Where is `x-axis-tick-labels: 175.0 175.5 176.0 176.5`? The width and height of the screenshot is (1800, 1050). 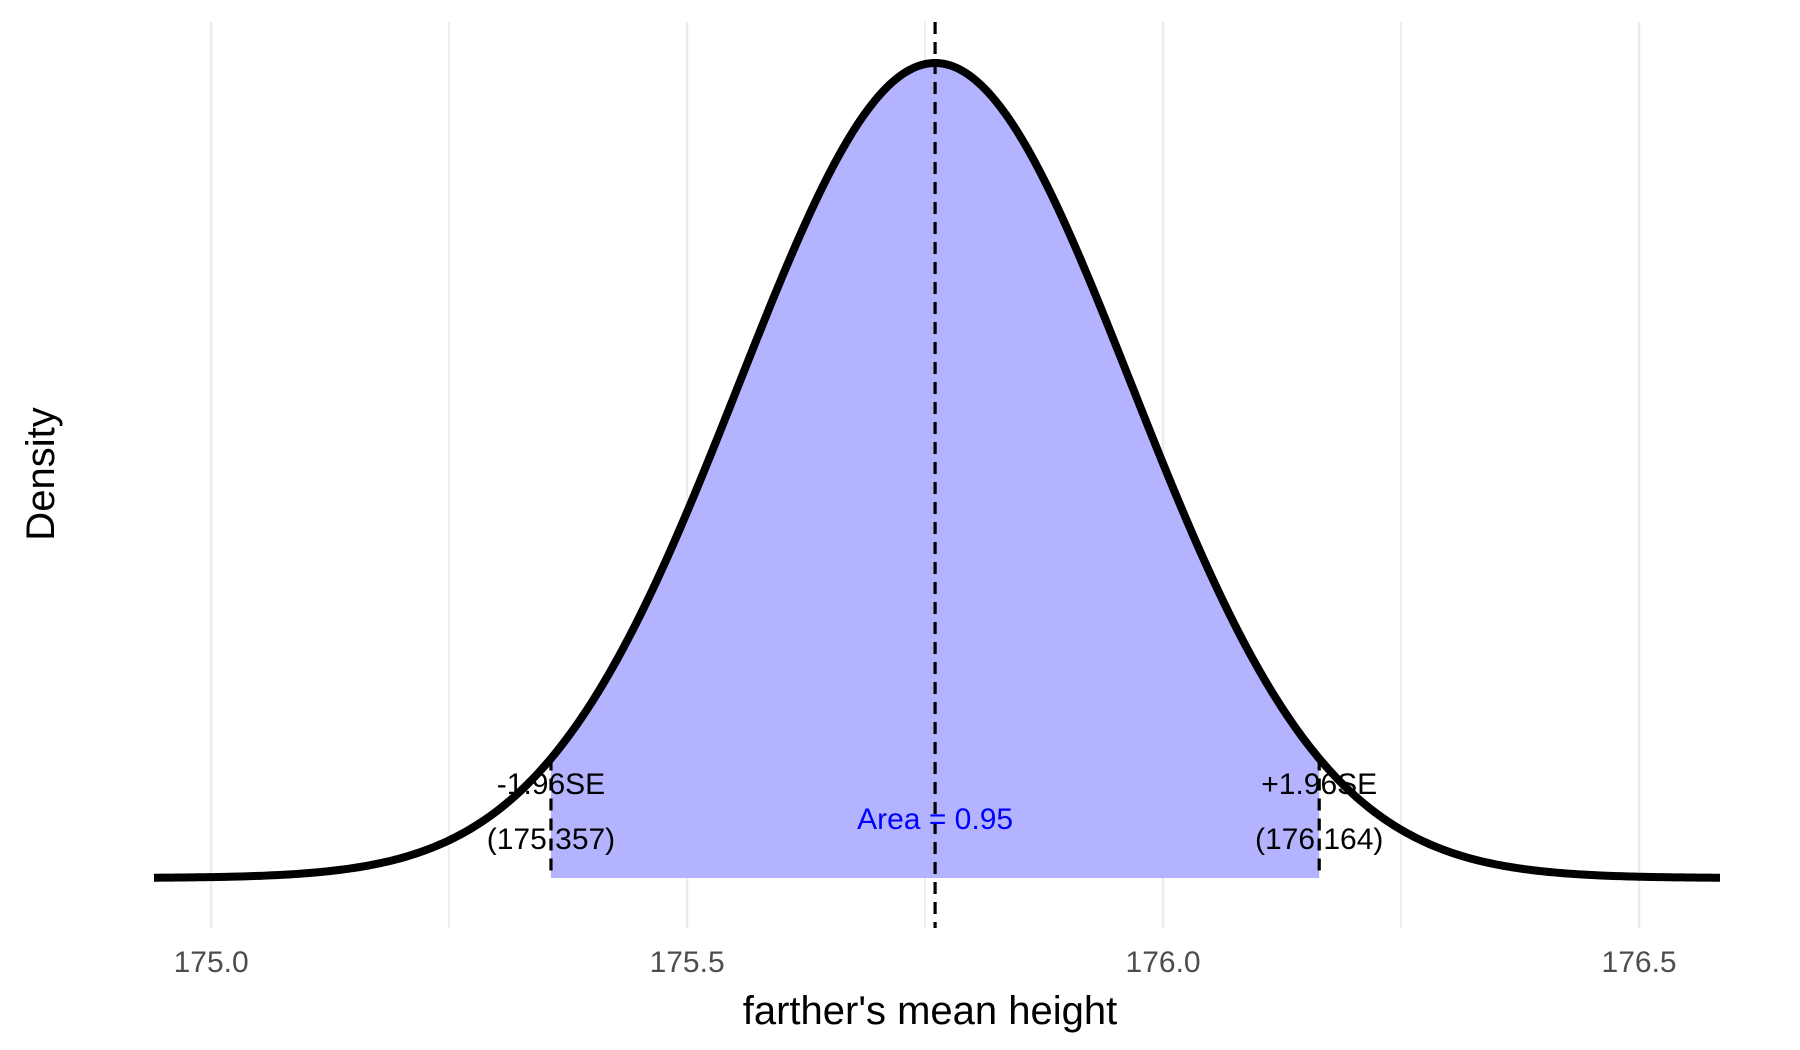 x-axis-tick-labels: 175.0 175.5 176.0 176.5 is located at coordinates (925, 962).